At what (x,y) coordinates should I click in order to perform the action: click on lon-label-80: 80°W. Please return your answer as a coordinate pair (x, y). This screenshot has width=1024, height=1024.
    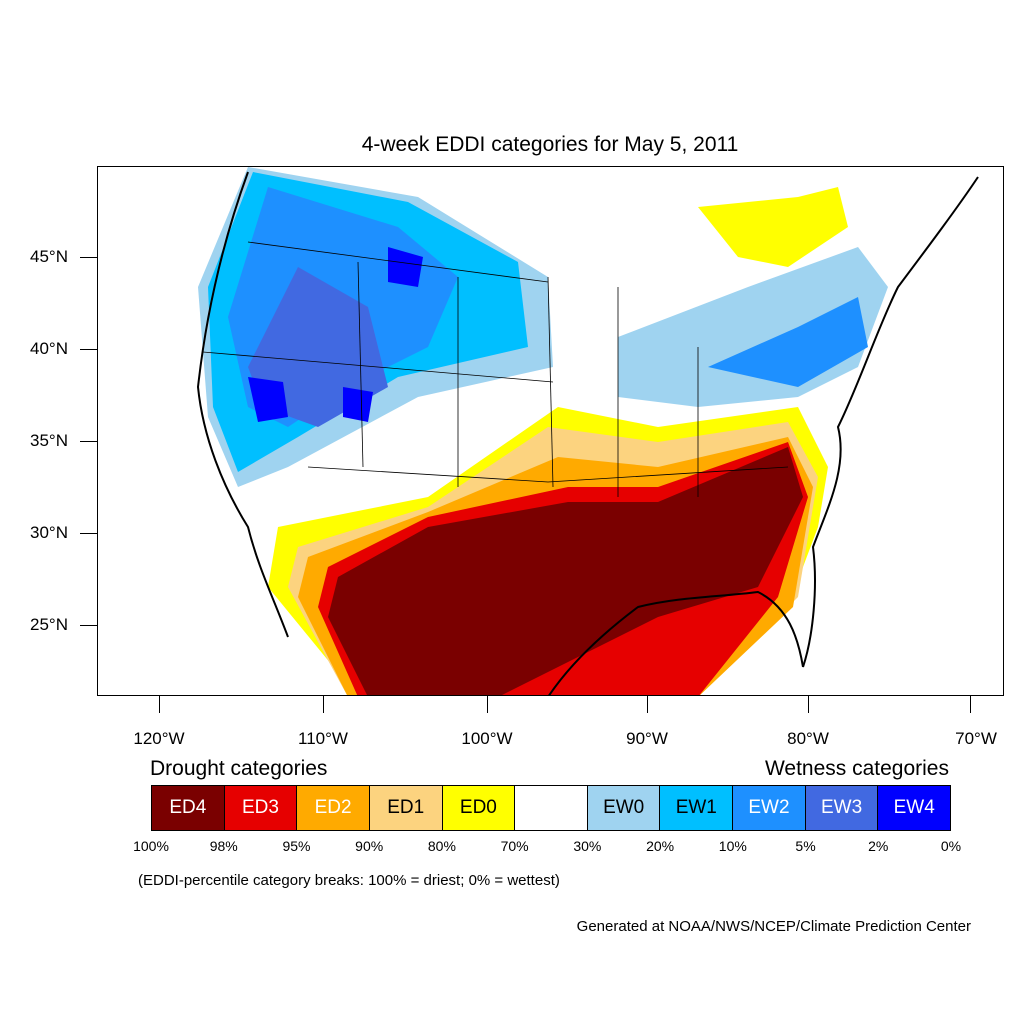
    Looking at the image, I should click on (808, 738).